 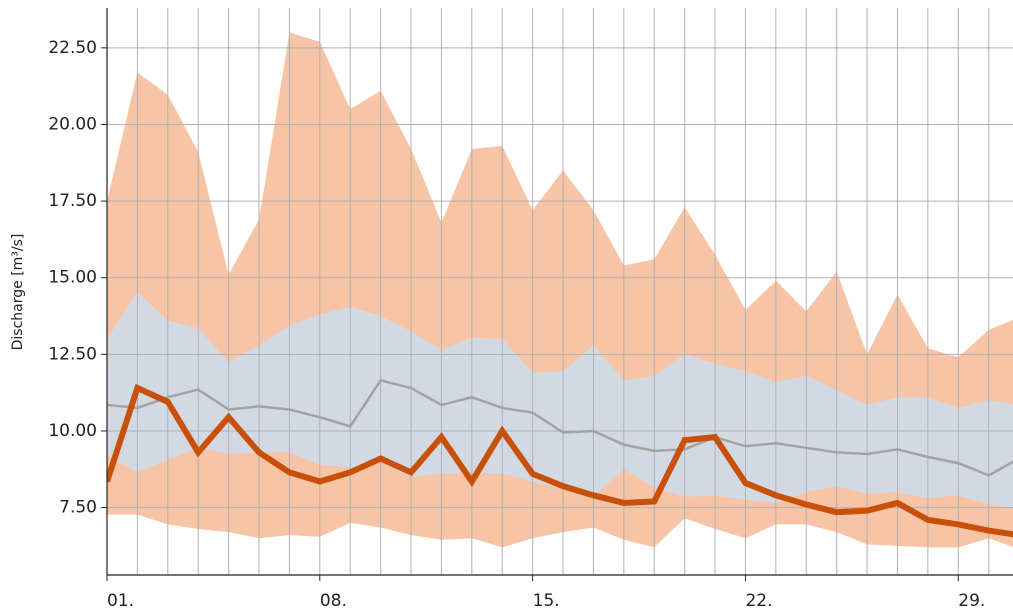 What do you see at coordinates (72, 124) in the screenshot?
I see `y-tick-label: 20.00` at bounding box center [72, 124].